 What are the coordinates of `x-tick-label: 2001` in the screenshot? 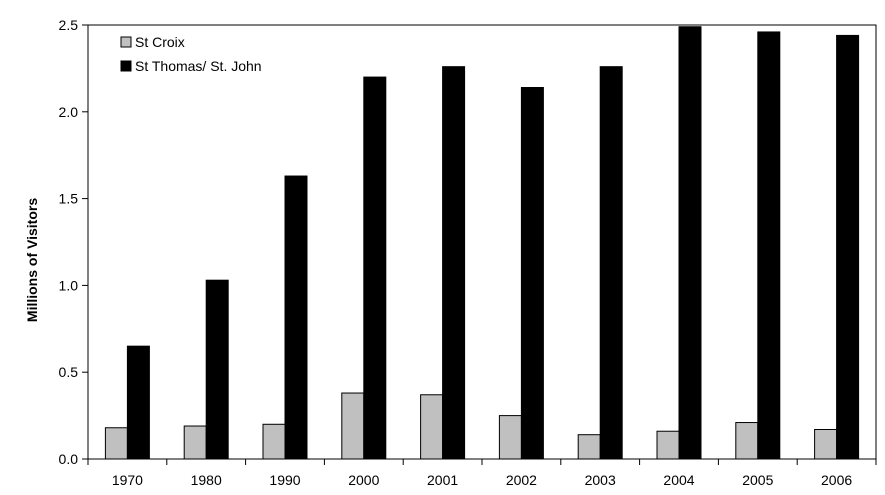 It's located at (442, 480).